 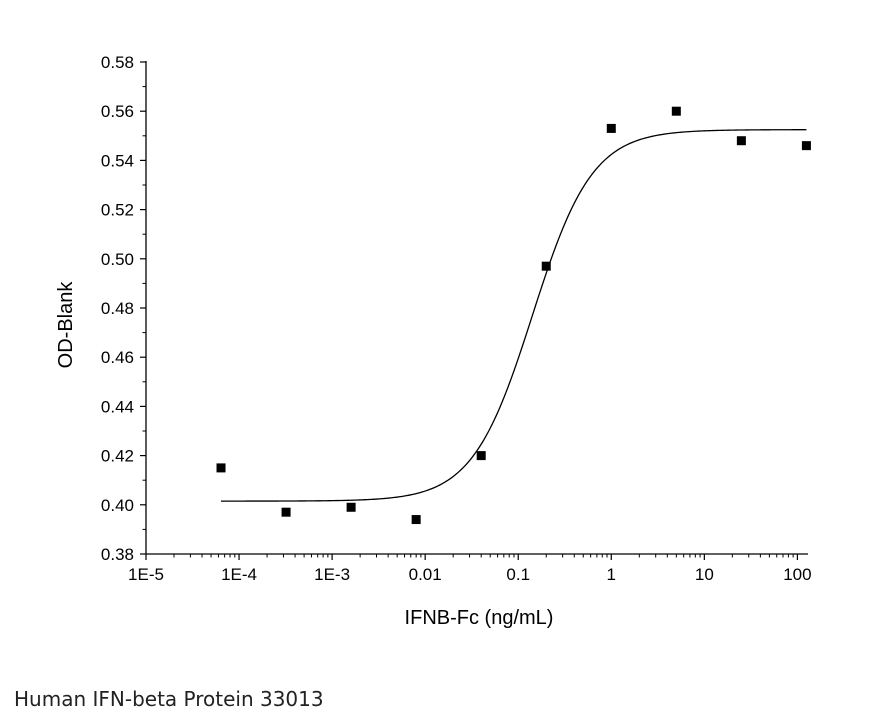 What do you see at coordinates (425, 574) in the screenshot?
I see `x-tick-label: 0.01` at bounding box center [425, 574].